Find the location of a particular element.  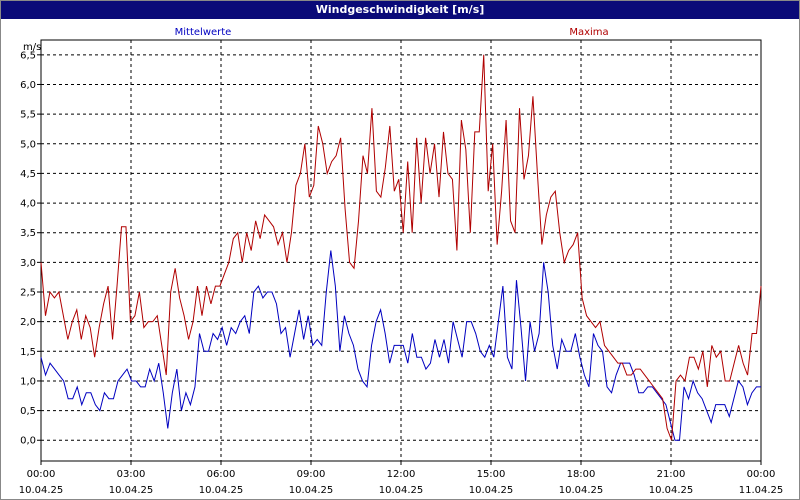

y-axis-label: m/s is located at coordinates (32, 47).